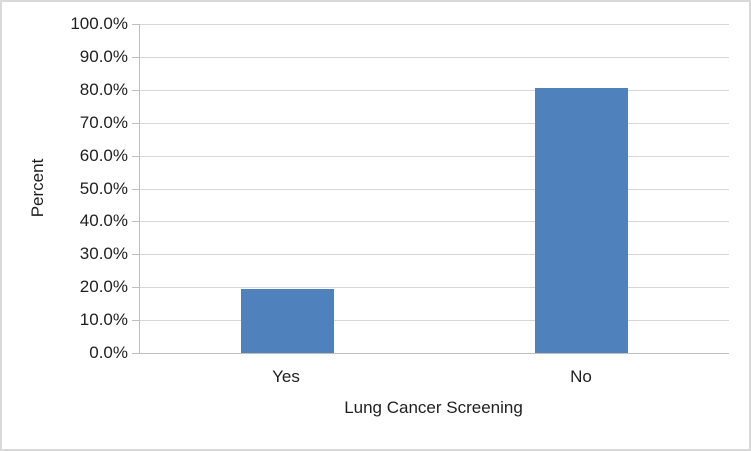 This screenshot has height=451, width=751. I want to click on y-tick-label-50: 50.0%, so click(103, 188).